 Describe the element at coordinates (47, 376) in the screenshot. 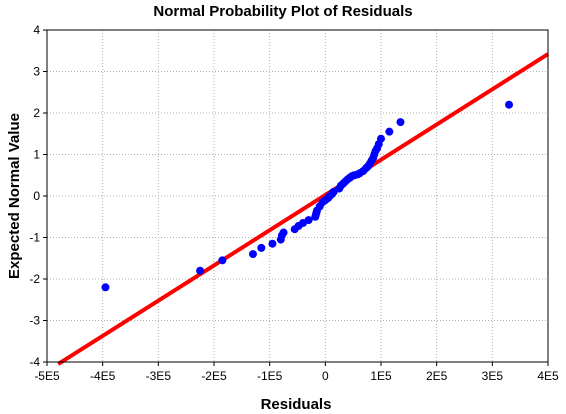

I see `x-tick-label: -5E5` at that location.